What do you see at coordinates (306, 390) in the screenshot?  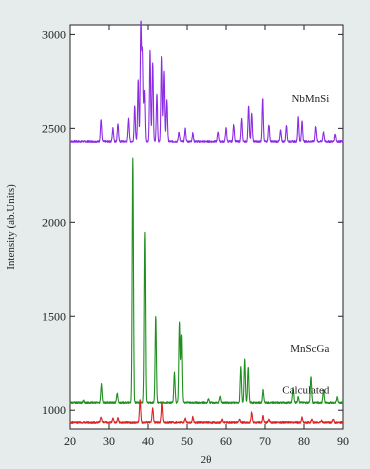 I see `series-label-calculated: Calculated` at bounding box center [306, 390].